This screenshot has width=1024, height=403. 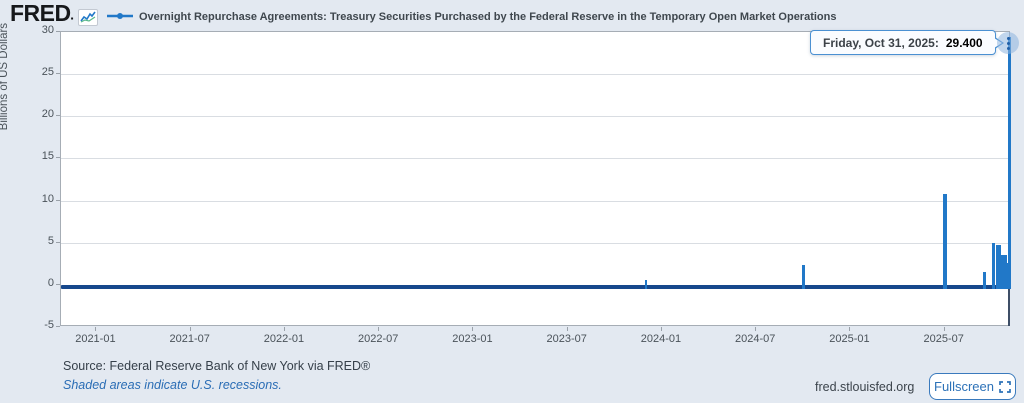 What do you see at coordinates (755, 339) in the screenshot?
I see `x-tick-label: 2024-07` at bounding box center [755, 339].